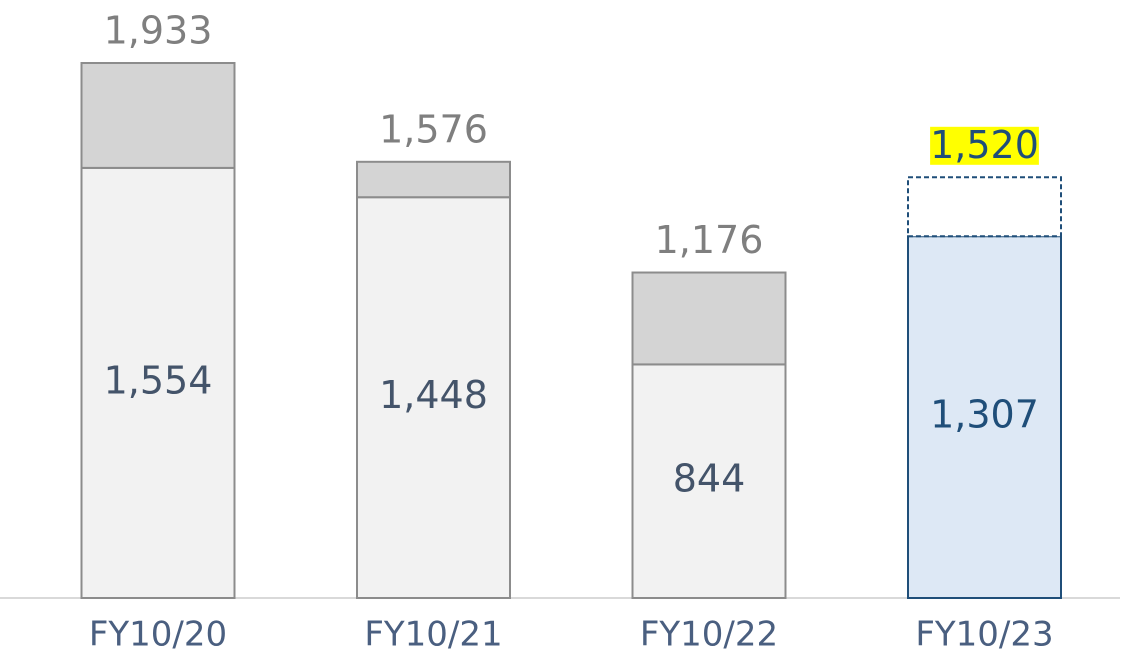  What do you see at coordinates (709, 635) in the screenshot?
I see `x-tick-label: FY10/22` at bounding box center [709, 635].